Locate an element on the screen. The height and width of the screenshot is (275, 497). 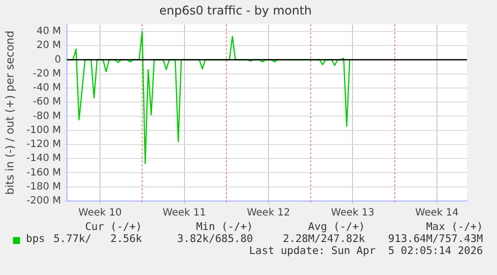
x-tick-label: Week 10 is located at coordinates (100, 213).